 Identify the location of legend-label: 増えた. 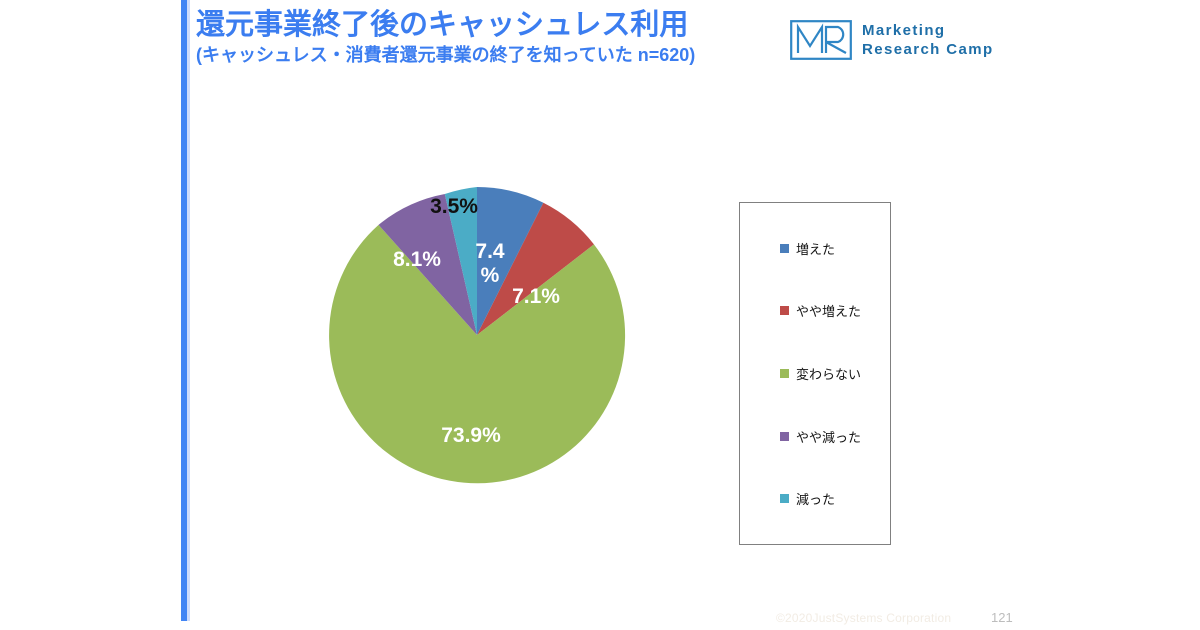
(816, 249).